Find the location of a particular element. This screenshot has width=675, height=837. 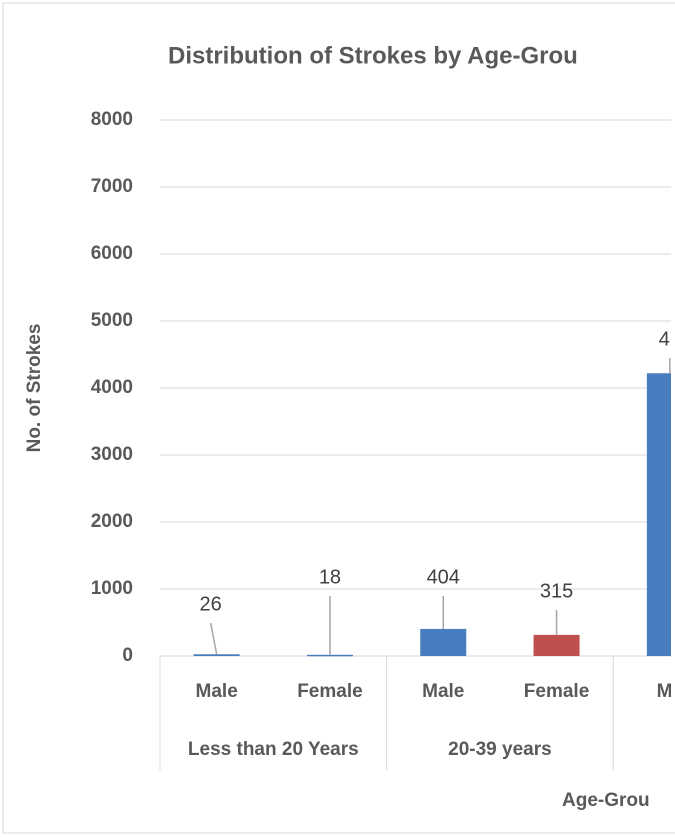

x-axis-title: Age-Grou is located at coordinates (606, 800).